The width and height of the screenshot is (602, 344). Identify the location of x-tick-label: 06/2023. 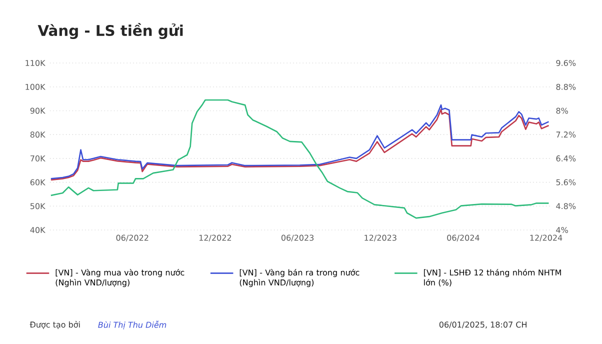
(297, 238).